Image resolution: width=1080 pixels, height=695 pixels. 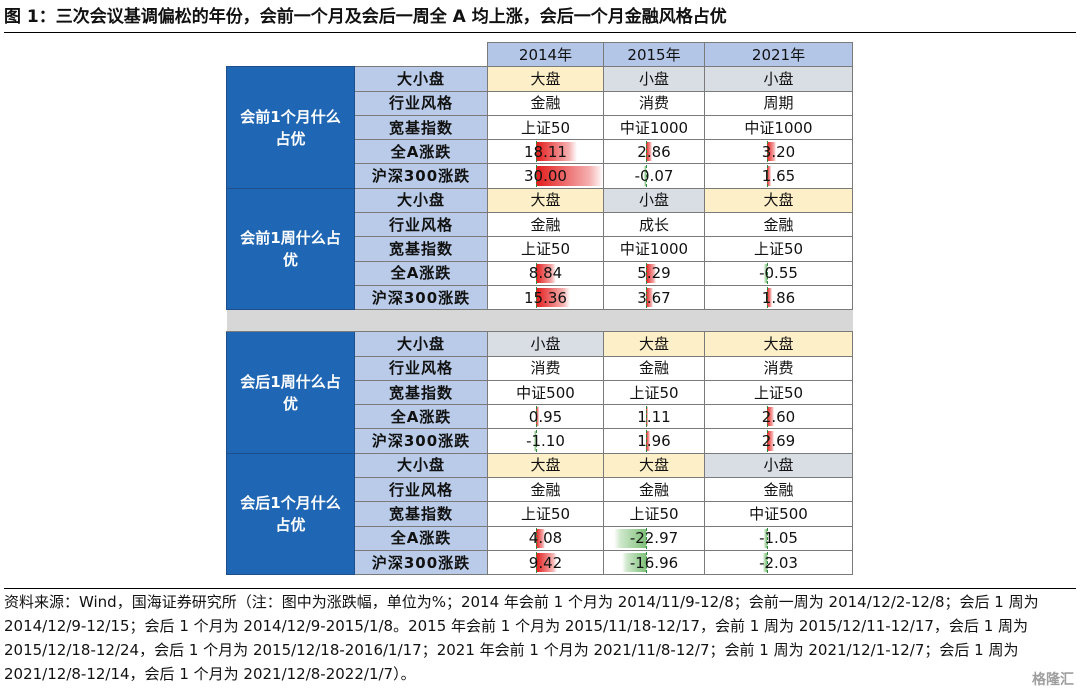 I want to click on return-value: -1.10, so click(x=545, y=441).